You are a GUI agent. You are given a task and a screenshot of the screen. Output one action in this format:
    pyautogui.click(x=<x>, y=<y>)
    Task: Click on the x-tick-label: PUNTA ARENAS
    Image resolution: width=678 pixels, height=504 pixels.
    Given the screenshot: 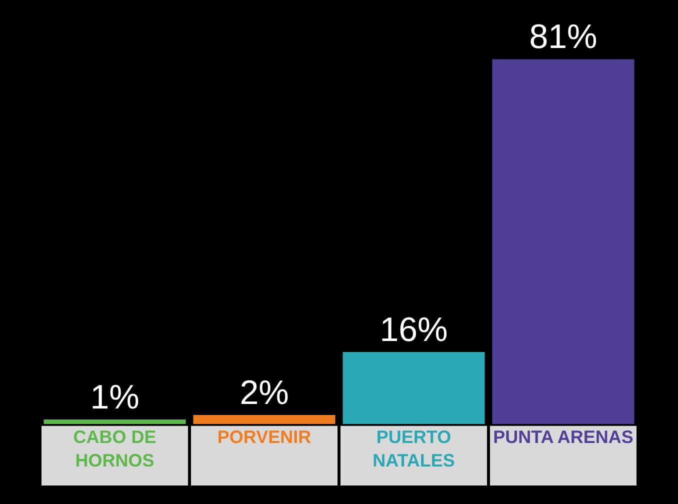 What is the action you would take?
    pyautogui.click(x=563, y=437)
    